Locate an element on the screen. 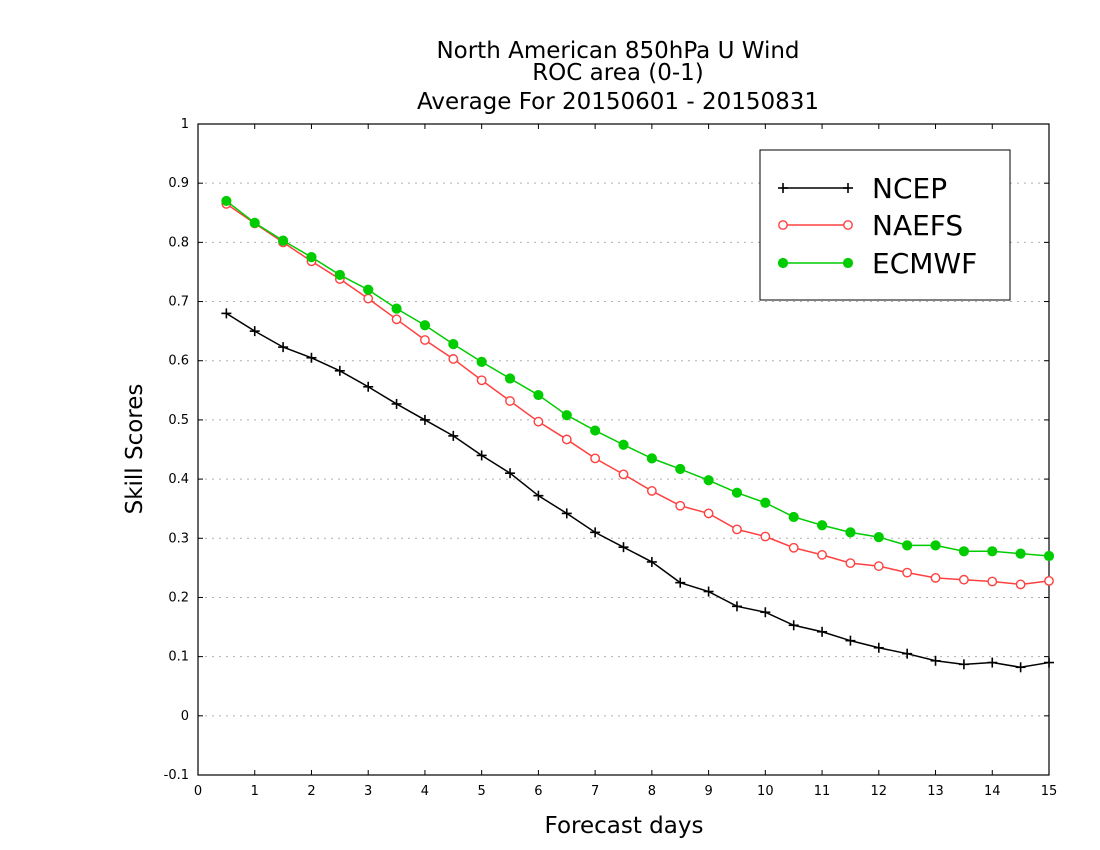 This screenshot has height=850, width=1100. y-tick-label: 0.2 is located at coordinates (178, 597).